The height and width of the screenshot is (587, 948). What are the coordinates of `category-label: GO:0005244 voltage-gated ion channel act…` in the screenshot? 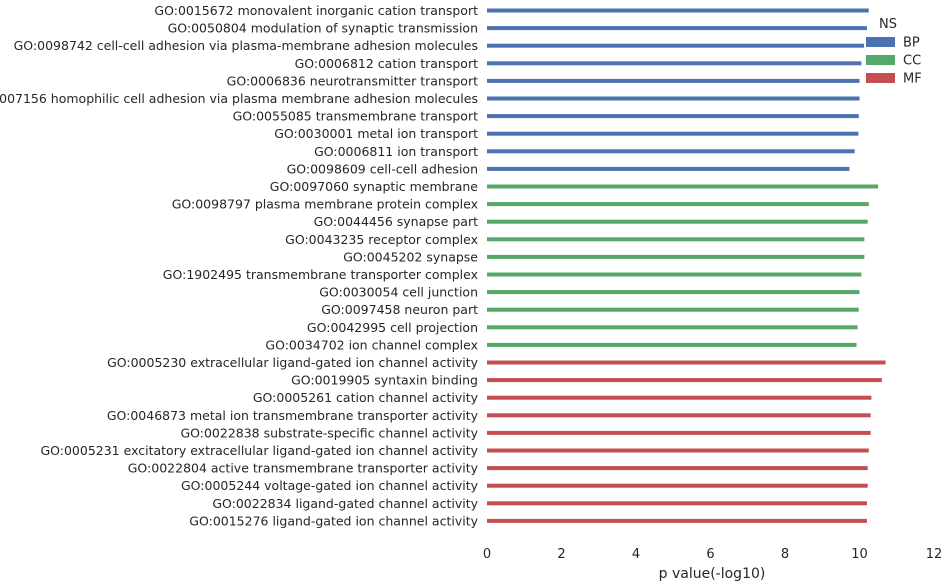 It's located at (330, 485).